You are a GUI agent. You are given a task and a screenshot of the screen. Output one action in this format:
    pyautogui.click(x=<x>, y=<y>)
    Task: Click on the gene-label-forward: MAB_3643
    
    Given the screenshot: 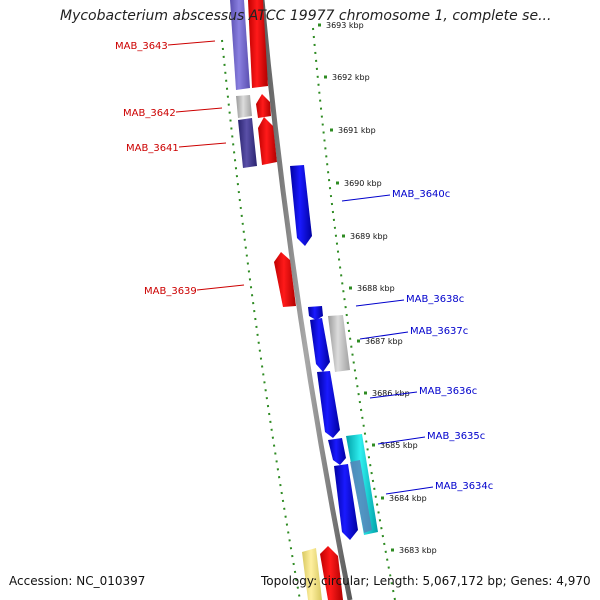 What is the action you would take?
    pyautogui.click(x=141, y=46)
    